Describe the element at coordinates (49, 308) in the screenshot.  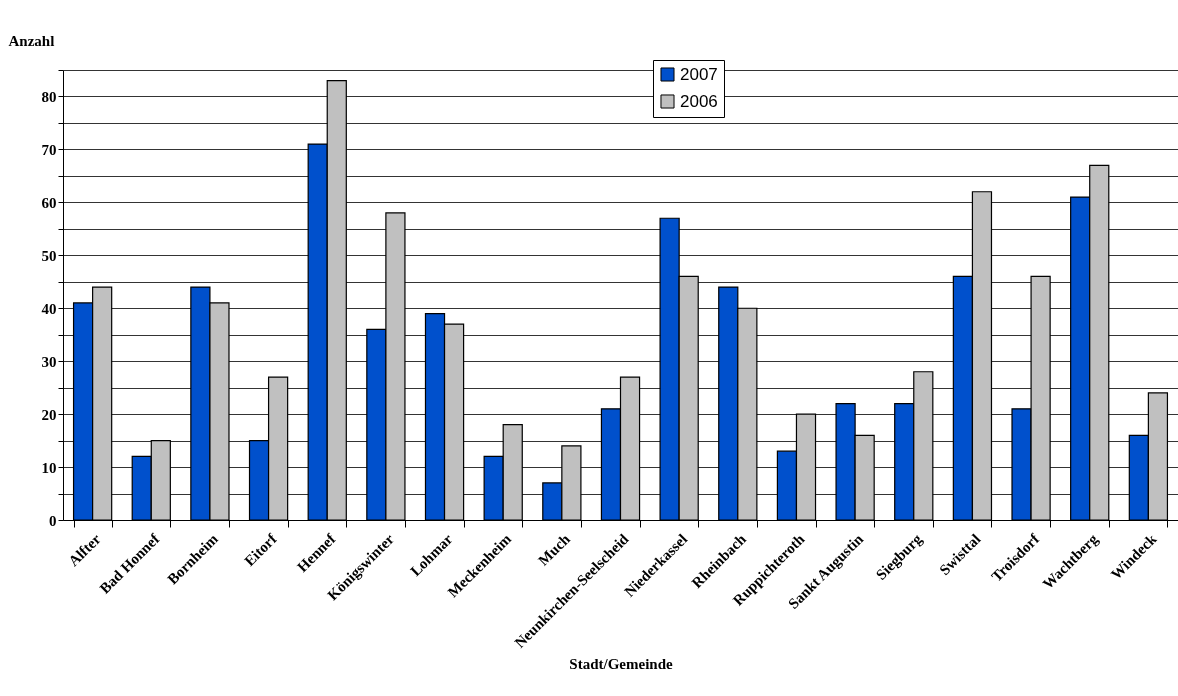
I see `y-tick-label: 40` at that location.